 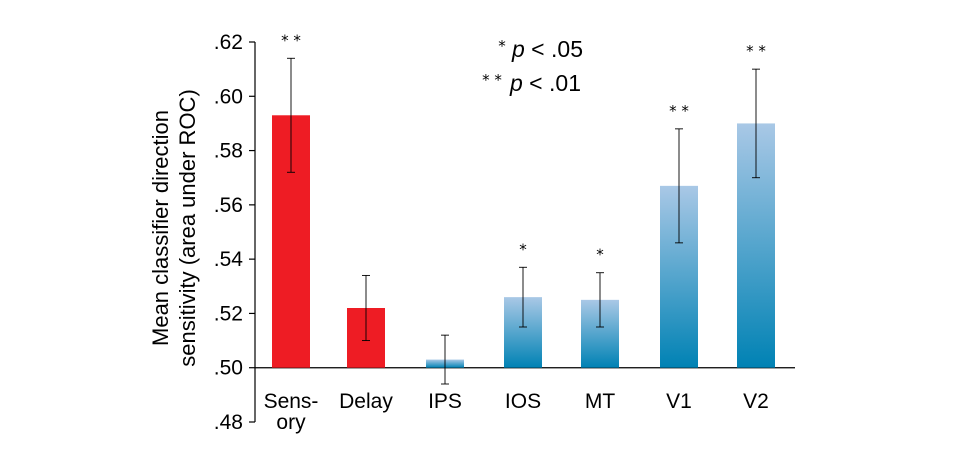 I want to click on legend-text: p < .01, so click(x=545, y=83).